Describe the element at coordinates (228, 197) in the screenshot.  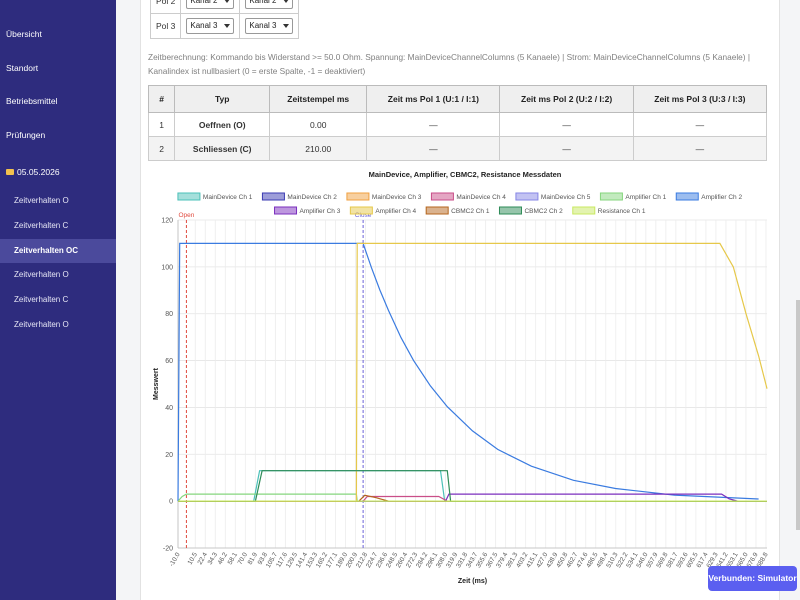
I see `legend-label: MainDevice Ch 1` at that location.